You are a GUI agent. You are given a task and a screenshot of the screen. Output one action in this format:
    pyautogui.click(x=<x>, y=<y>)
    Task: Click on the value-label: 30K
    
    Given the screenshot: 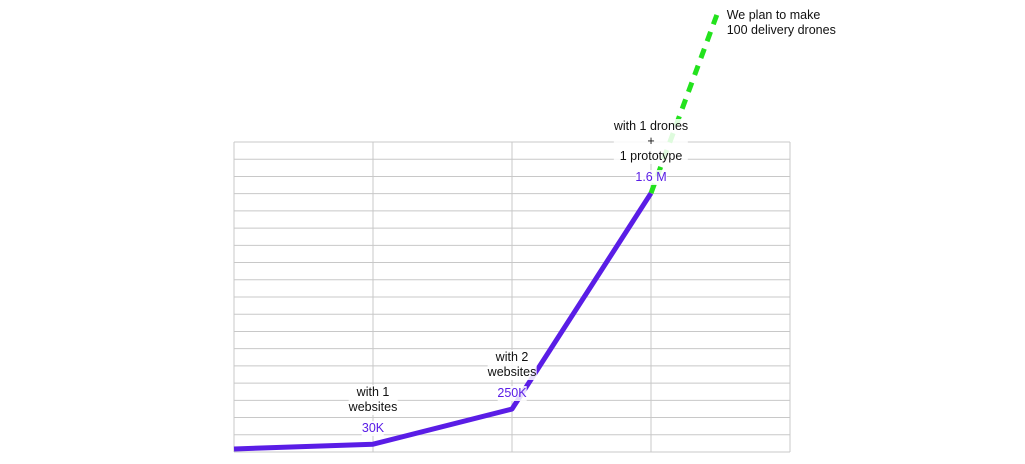 What is the action you would take?
    pyautogui.click(x=373, y=429)
    